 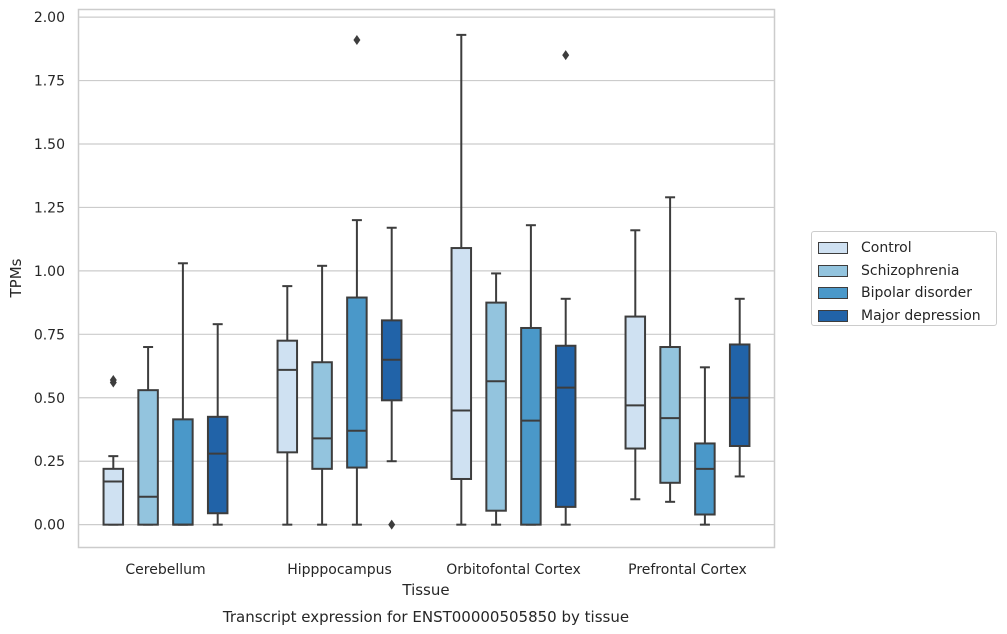 I want to click on legend-item-major-depression: Major depression, so click(x=907, y=316).